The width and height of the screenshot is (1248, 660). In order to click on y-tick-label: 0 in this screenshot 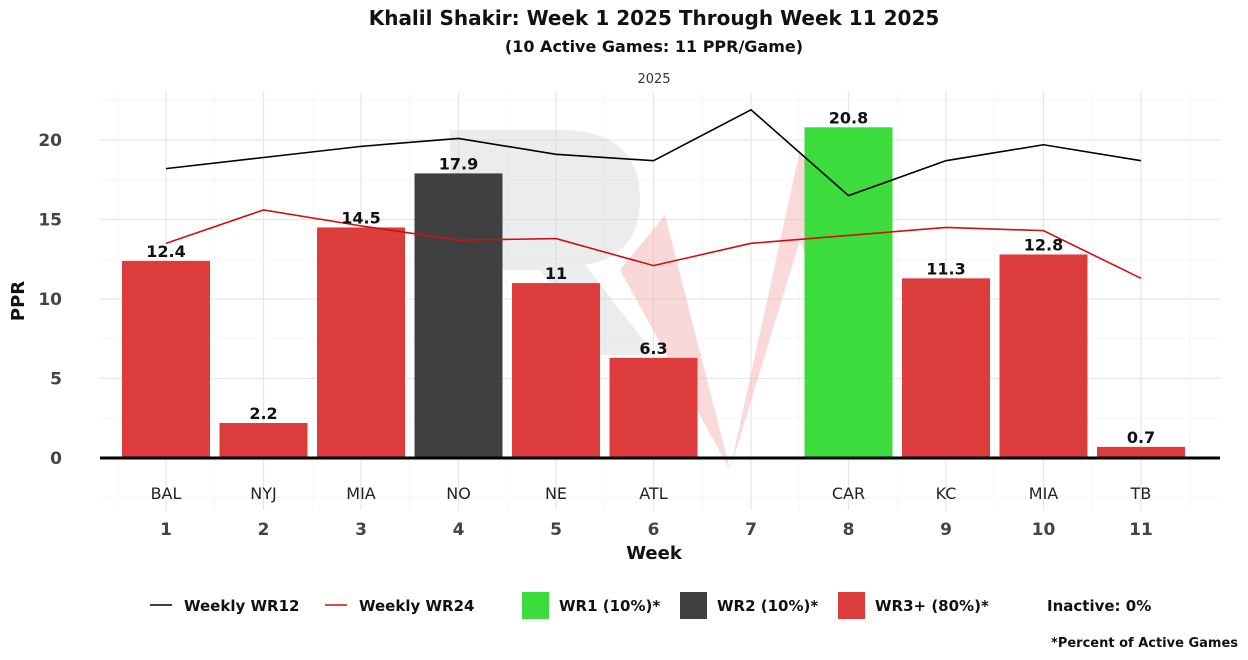, I will do `click(56, 459)`.